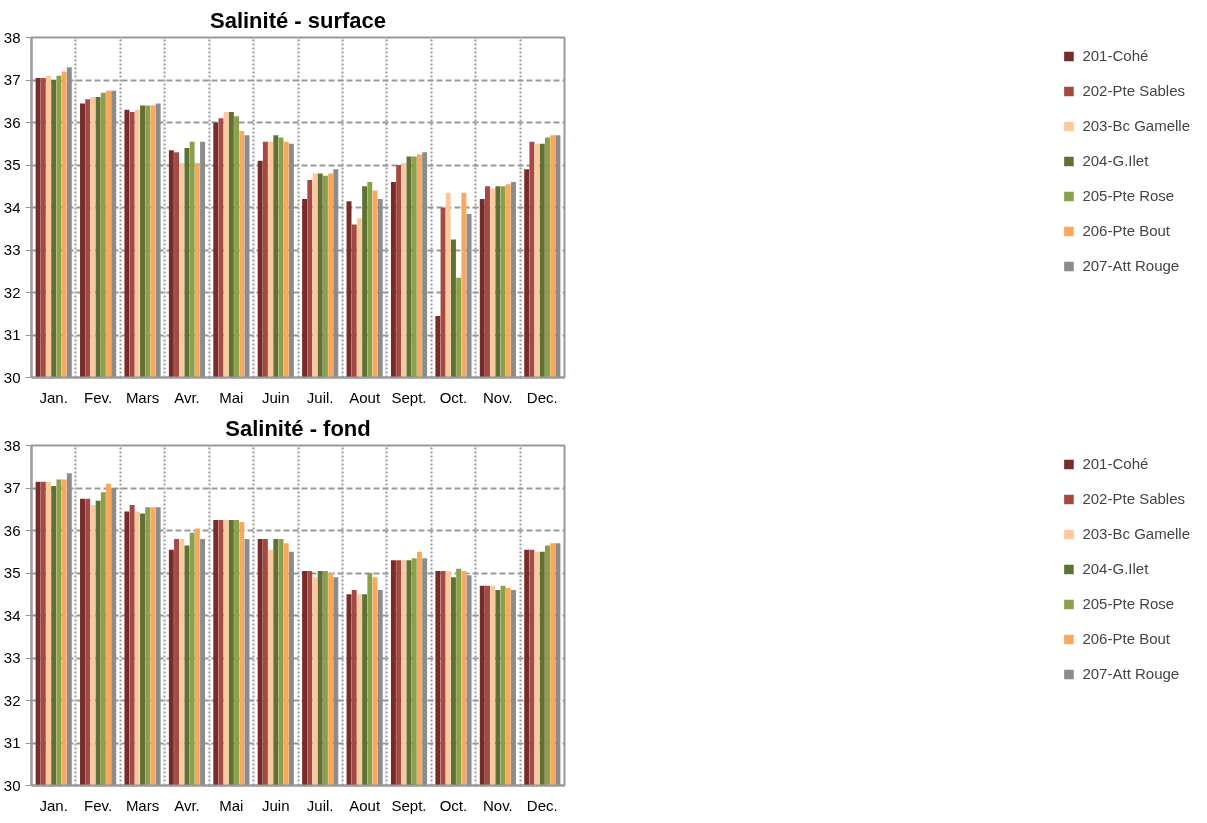 This screenshot has height=823, width=1207. Describe the element at coordinates (298, 428) in the screenshot. I see `chart-title: Salinité - fond` at that location.